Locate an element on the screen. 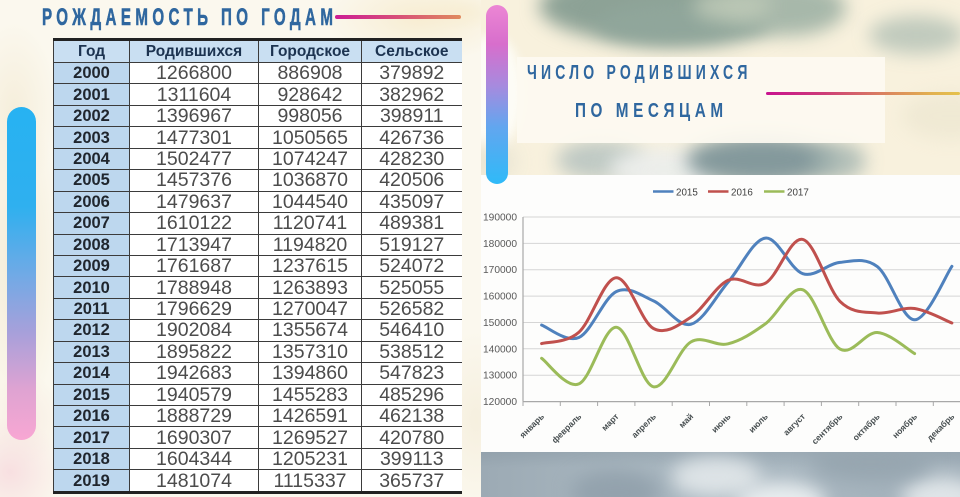 This screenshot has height=497, width=960. svg-text: 180000 is located at coordinates (500, 244).